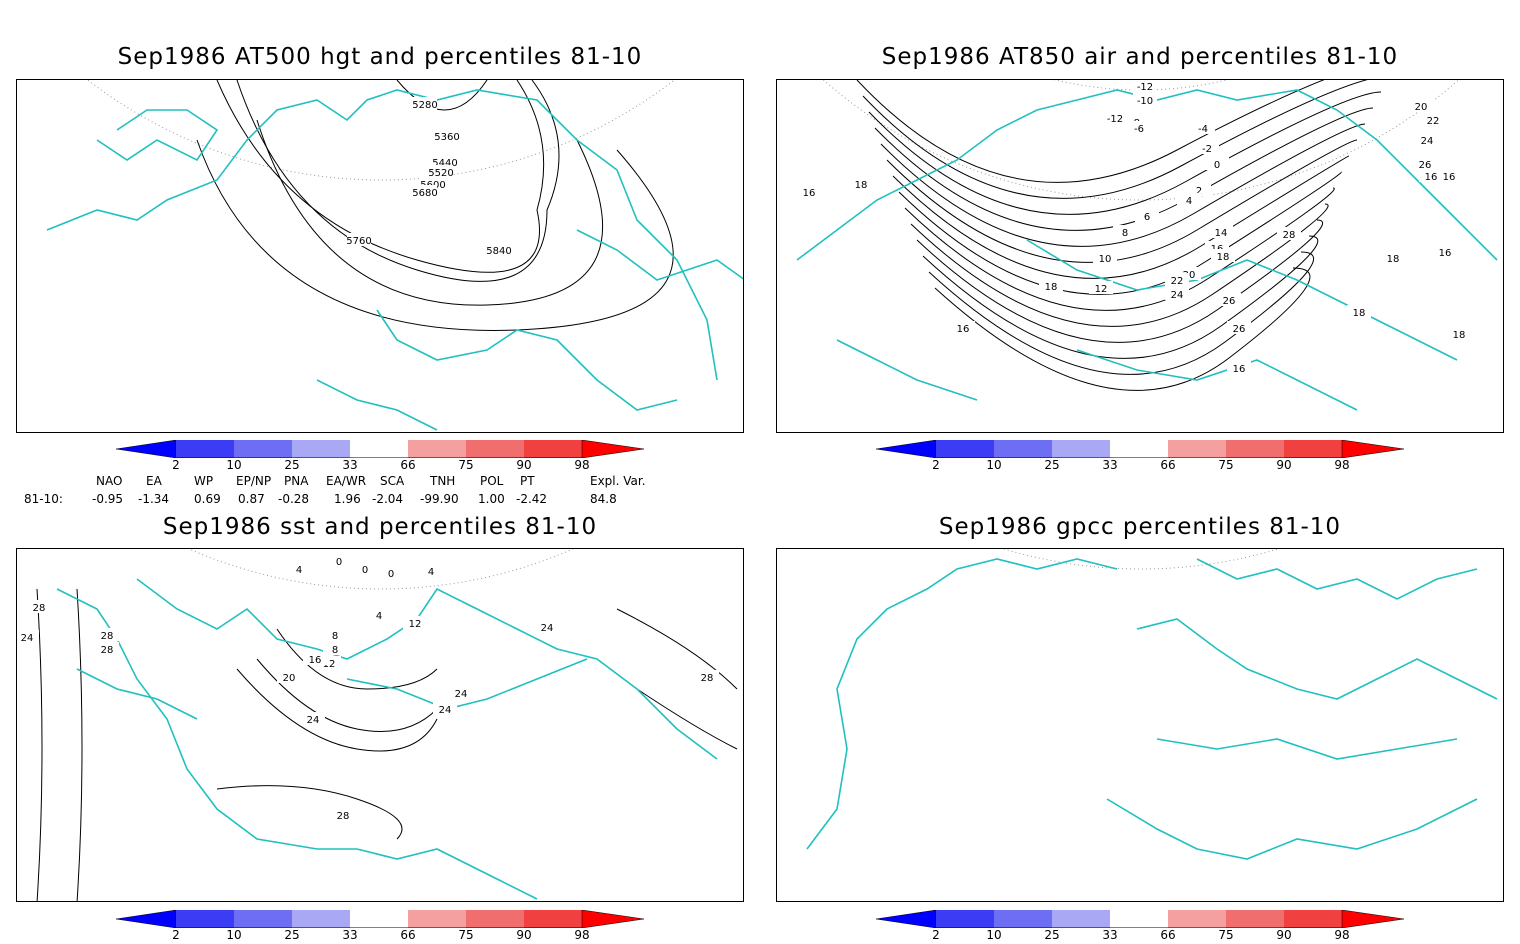 This screenshot has height=944, width=1520. Describe the element at coordinates (1203, 128) in the screenshot. I see `contour-label-group: -4` at that location.